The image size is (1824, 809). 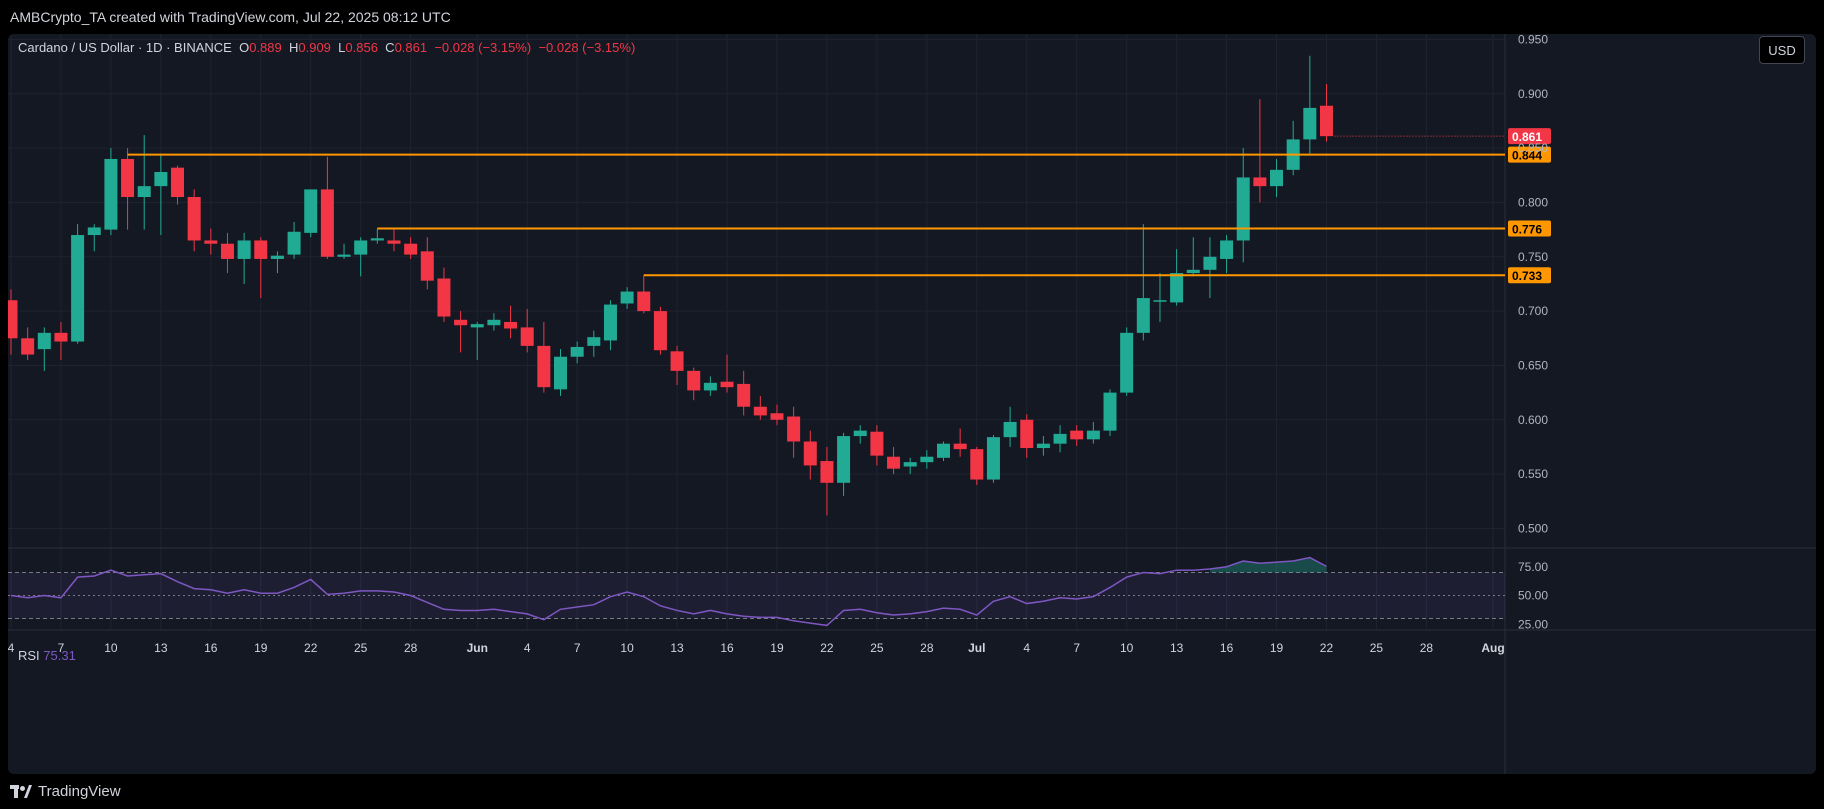 I want to click on currency-button: USD, so click(x=1782, y=50).